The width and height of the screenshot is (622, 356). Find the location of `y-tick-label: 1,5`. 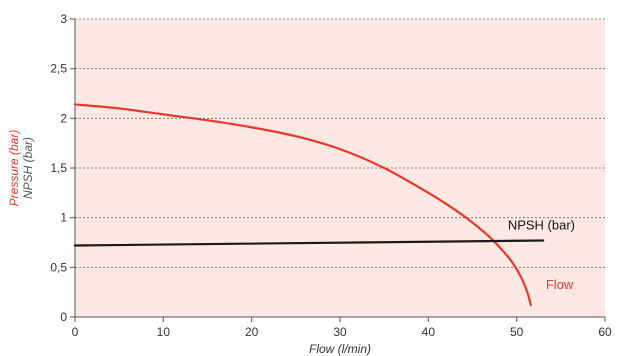

y-tick-label: 1,5 is located at coordinates (58, 168).